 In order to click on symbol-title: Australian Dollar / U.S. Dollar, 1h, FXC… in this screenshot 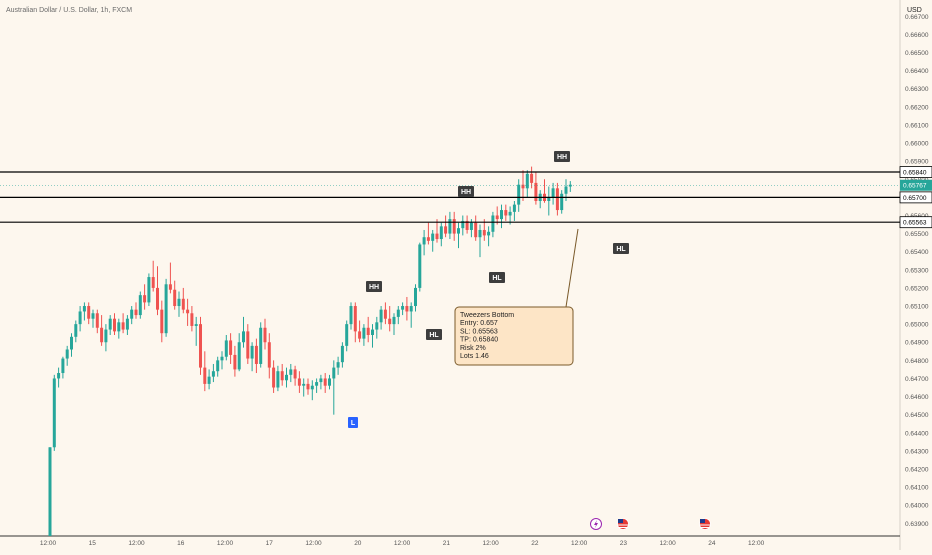, I will do `click(69, 10)`.